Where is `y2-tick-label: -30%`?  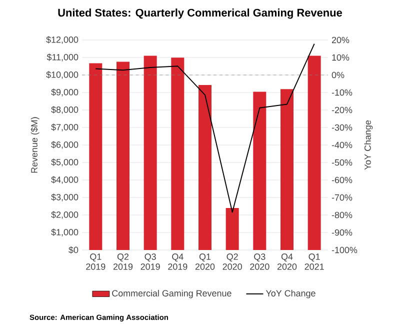 y2-tick-label: -30% is located at coordinates (342, 127).